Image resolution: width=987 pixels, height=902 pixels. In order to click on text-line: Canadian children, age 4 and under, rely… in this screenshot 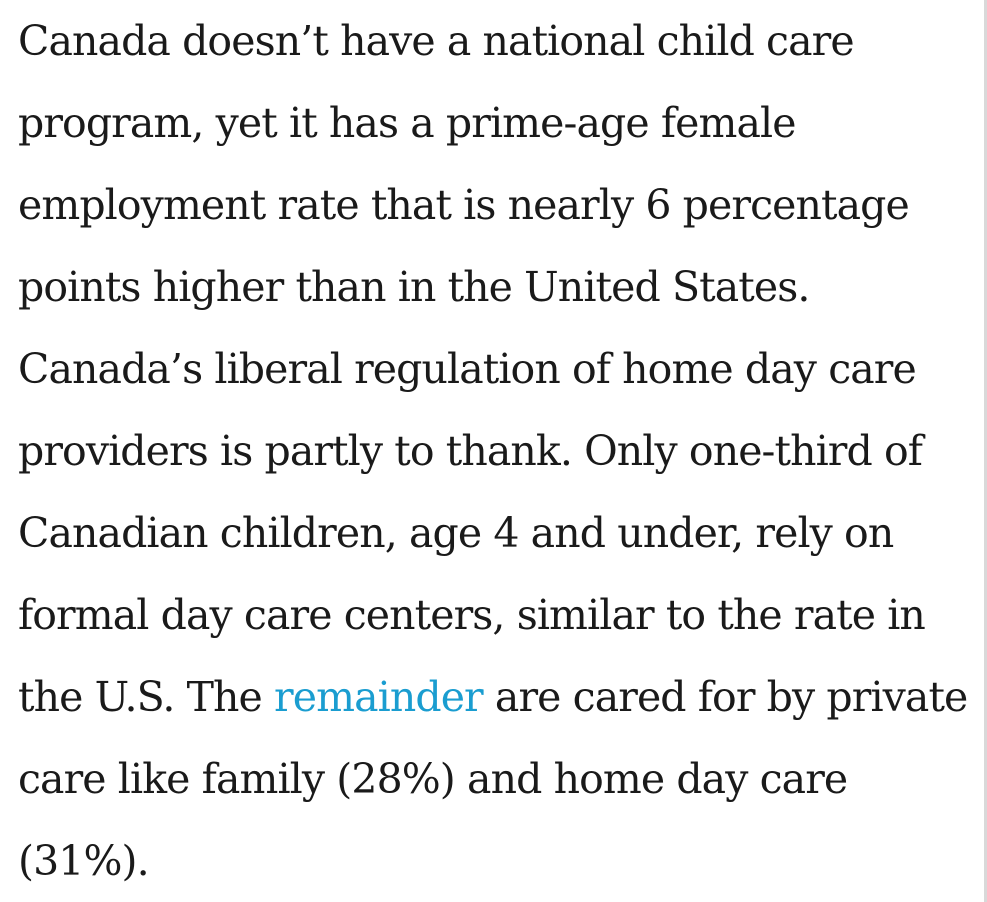, I will do `click(456, 533)`.